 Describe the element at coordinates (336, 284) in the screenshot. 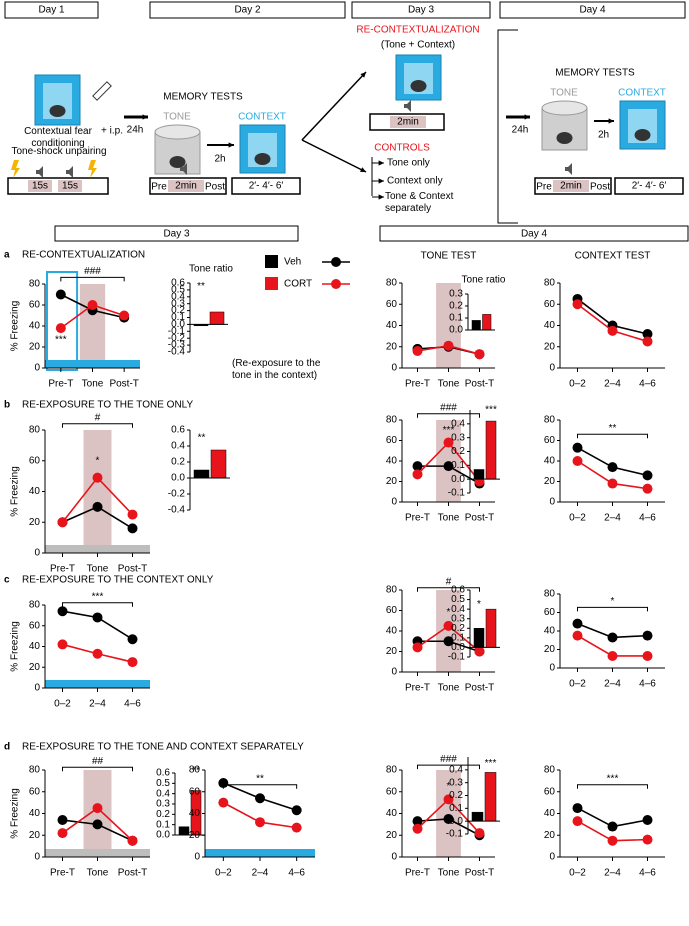

I see `legend-marker` at that location.